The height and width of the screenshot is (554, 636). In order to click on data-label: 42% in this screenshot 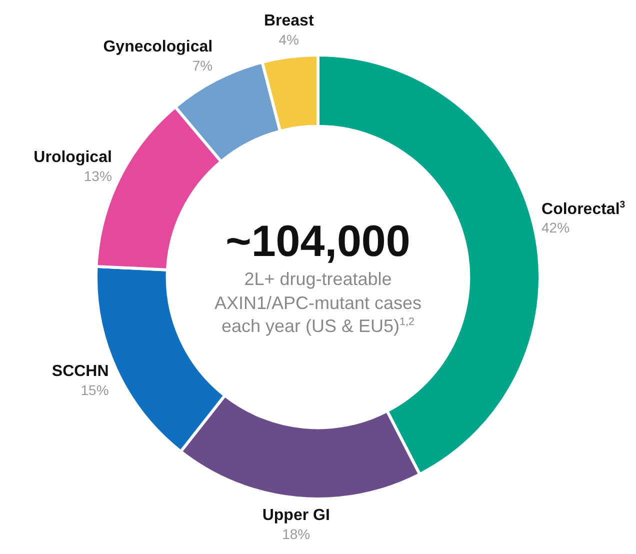, I will do `click(556, 229)`.